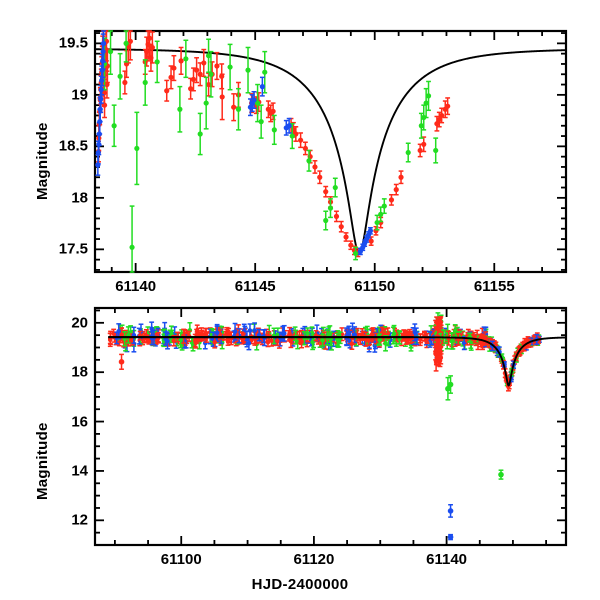 The height and width of the screenshot is (600, 600). What do you see at coordinates (181, 559) in the screenshot?
I see `x-tick-label: 61100` at bounding box center [181, 559].